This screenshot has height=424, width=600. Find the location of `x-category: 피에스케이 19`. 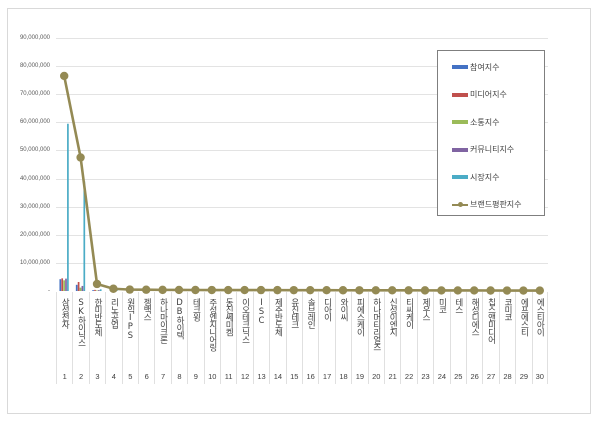

x-category: 피에스케이 19 is located at coordinates (359, 338).